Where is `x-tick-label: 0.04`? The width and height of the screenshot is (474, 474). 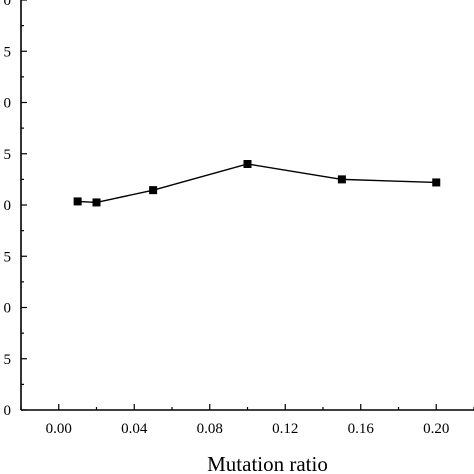 x-tick-label: 0.04 is located at coordinates (134, 429).